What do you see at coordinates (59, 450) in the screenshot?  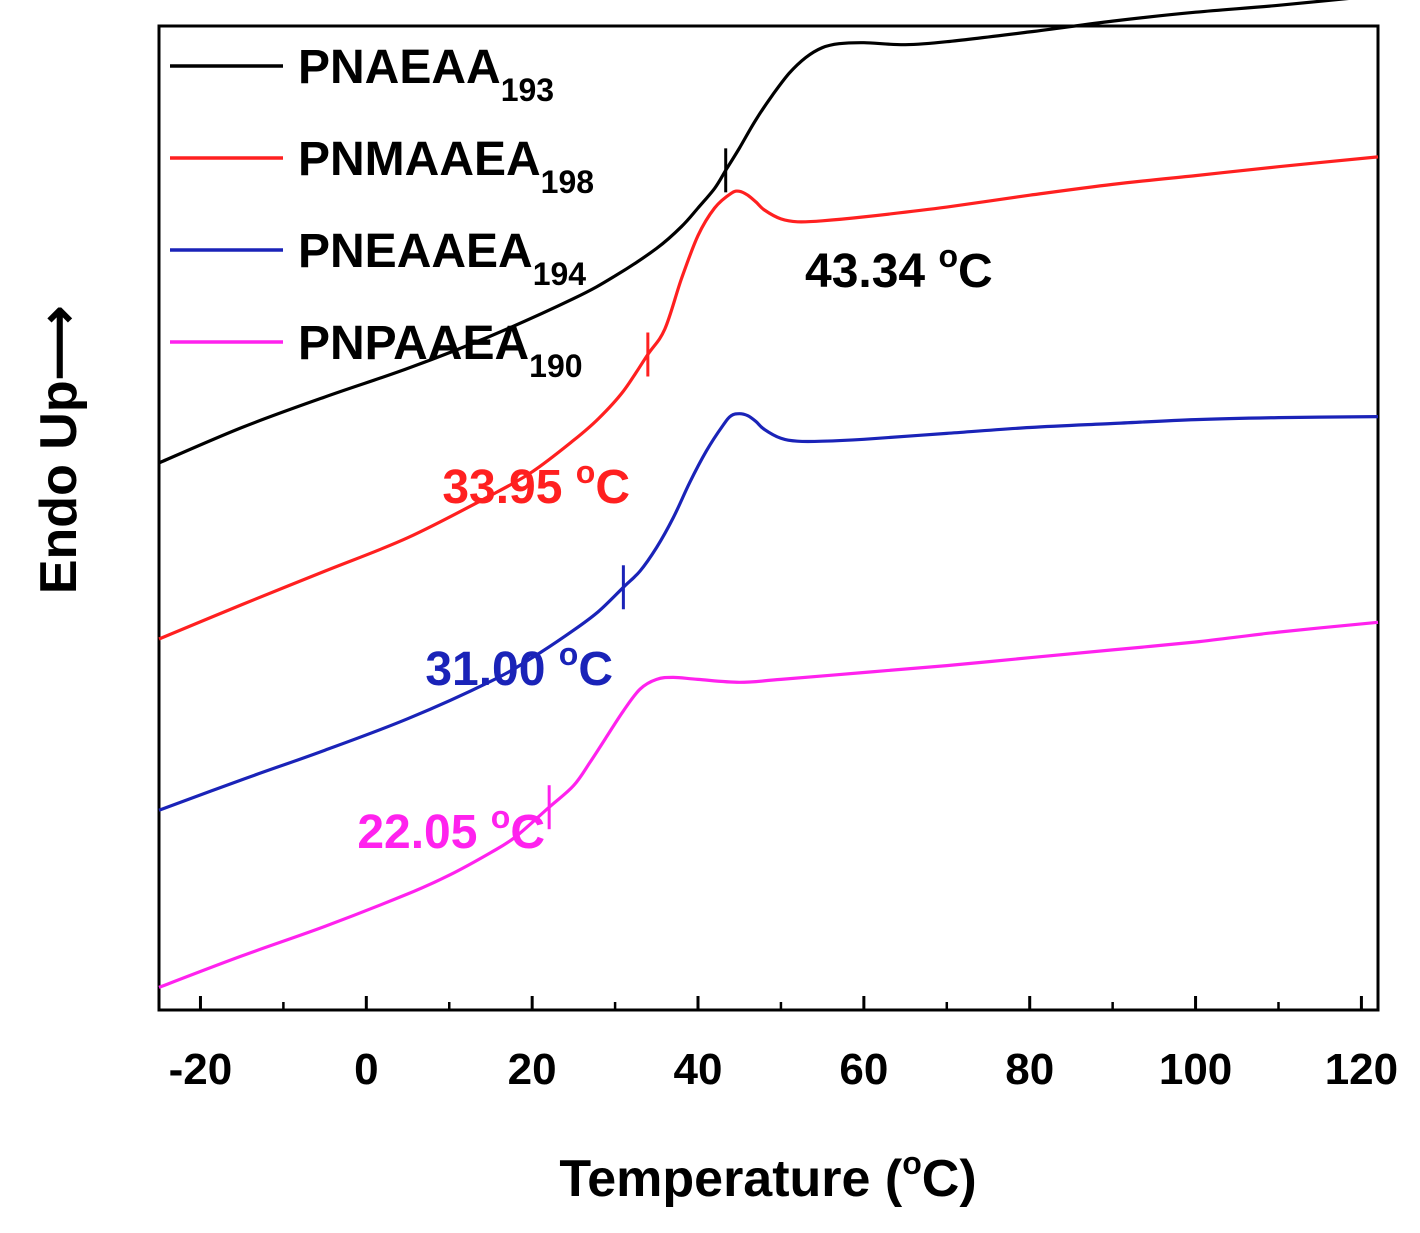 I see `y-axis-title: Endo Up⟶` at bounding box center [59, 450].